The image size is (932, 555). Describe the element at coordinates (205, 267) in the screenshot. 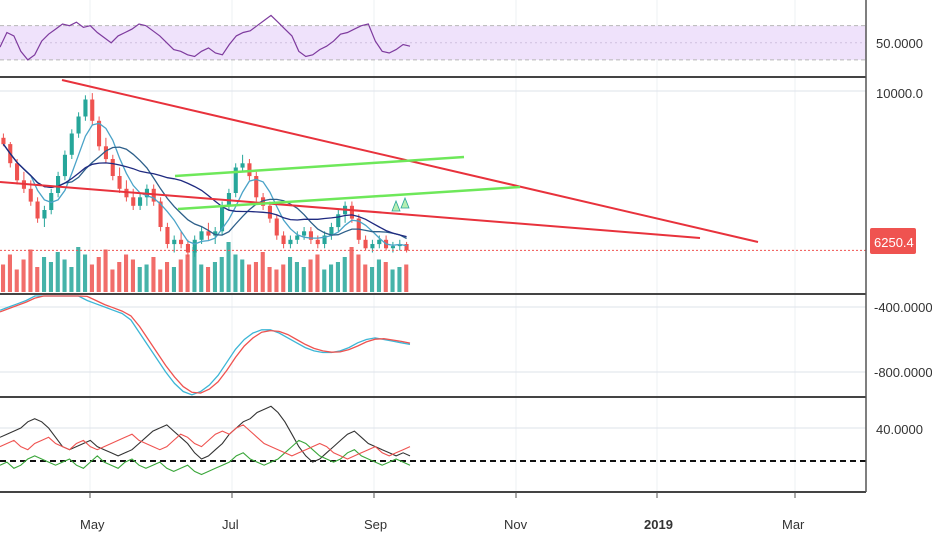

I see `volume-bars` at that location.